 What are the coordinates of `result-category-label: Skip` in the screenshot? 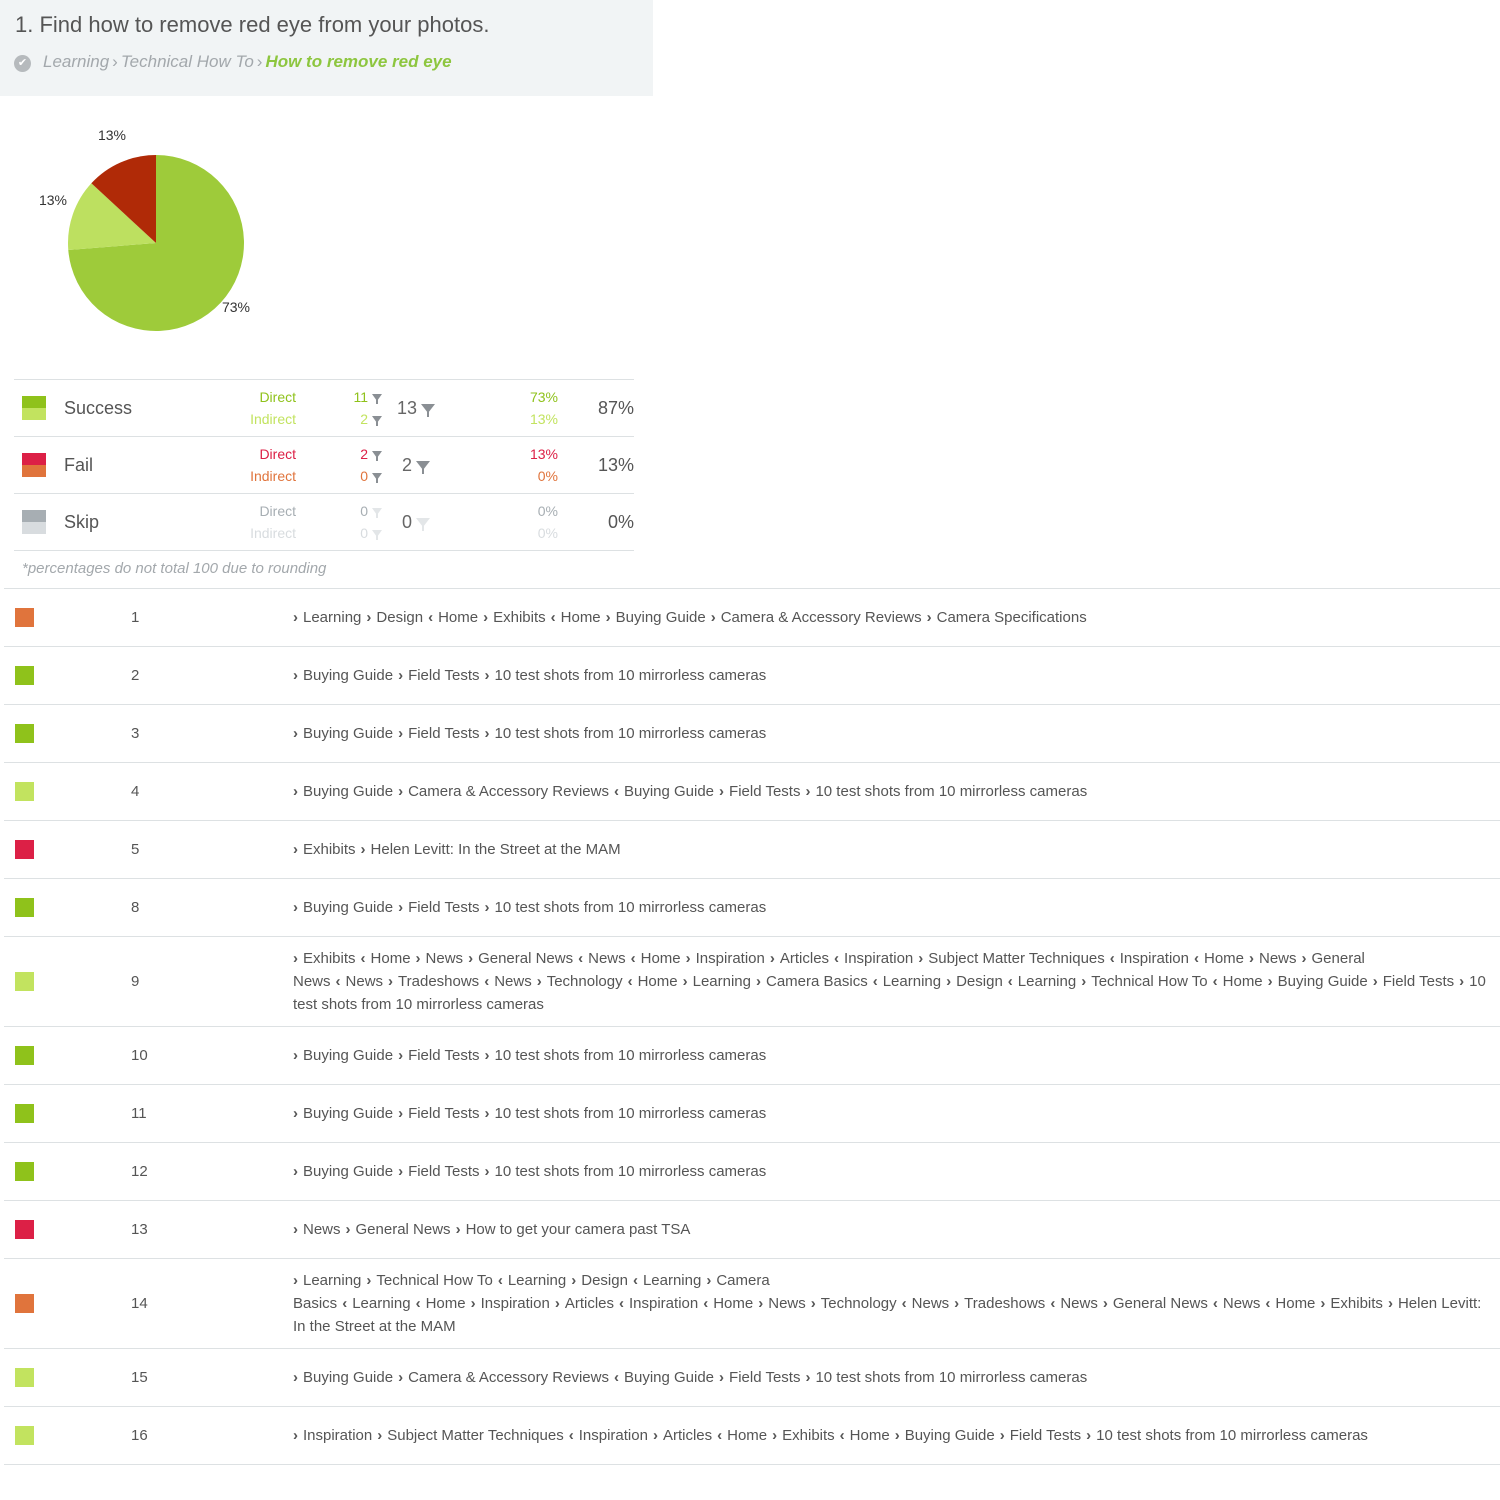 It's located at (134, 522).